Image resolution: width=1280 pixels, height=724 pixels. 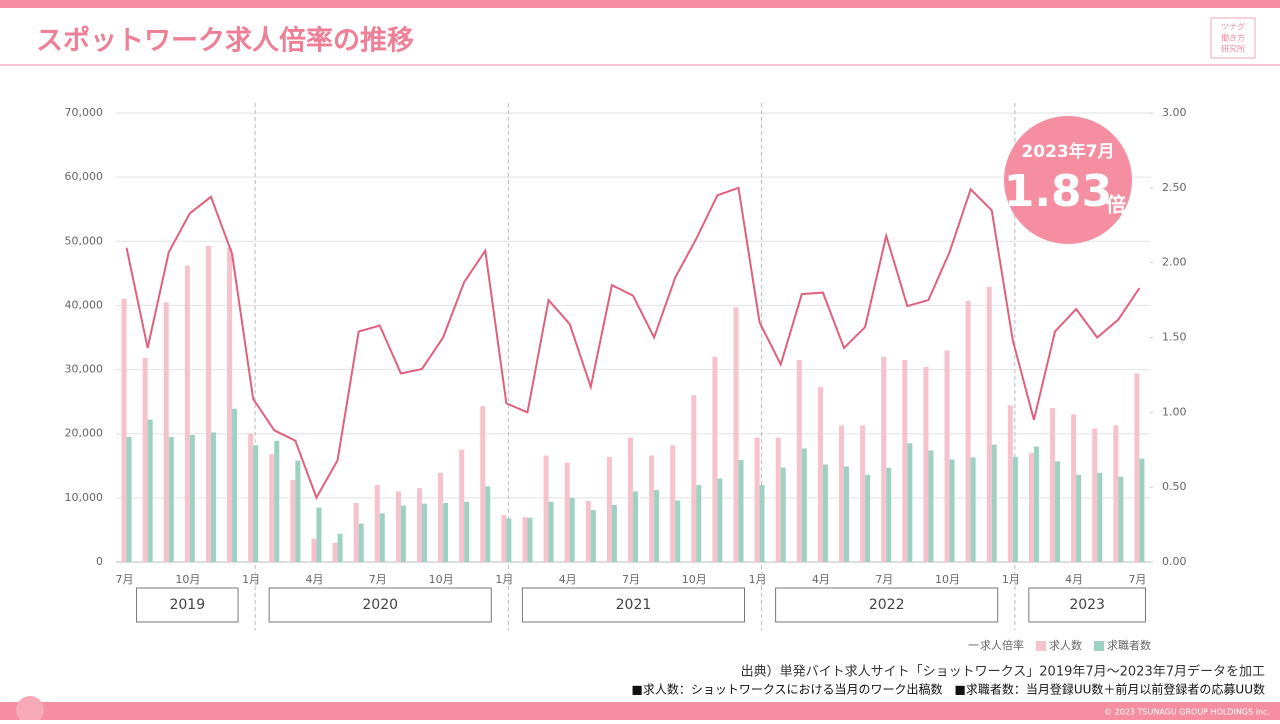 I want to click on y-tick-label: 30,000, so click(x=84, y=369).